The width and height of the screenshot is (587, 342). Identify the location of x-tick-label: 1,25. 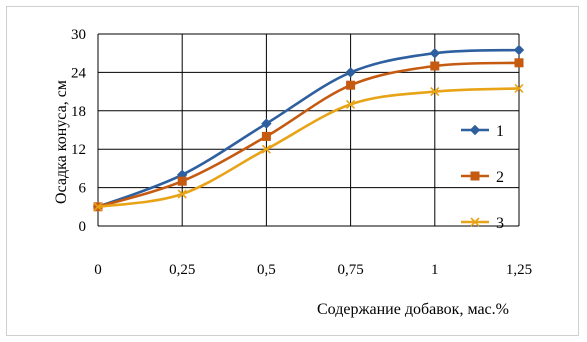
(519, 270).